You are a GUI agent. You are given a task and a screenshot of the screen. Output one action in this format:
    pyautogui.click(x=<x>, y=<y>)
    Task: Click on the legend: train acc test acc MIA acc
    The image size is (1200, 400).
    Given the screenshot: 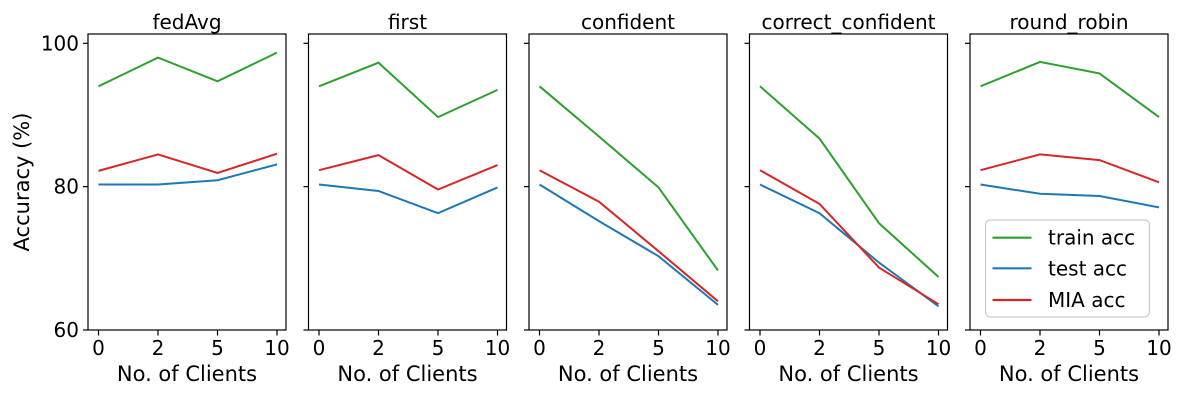 What is the action you would take?
    pyautogui.click(x=1067, y=268)
    